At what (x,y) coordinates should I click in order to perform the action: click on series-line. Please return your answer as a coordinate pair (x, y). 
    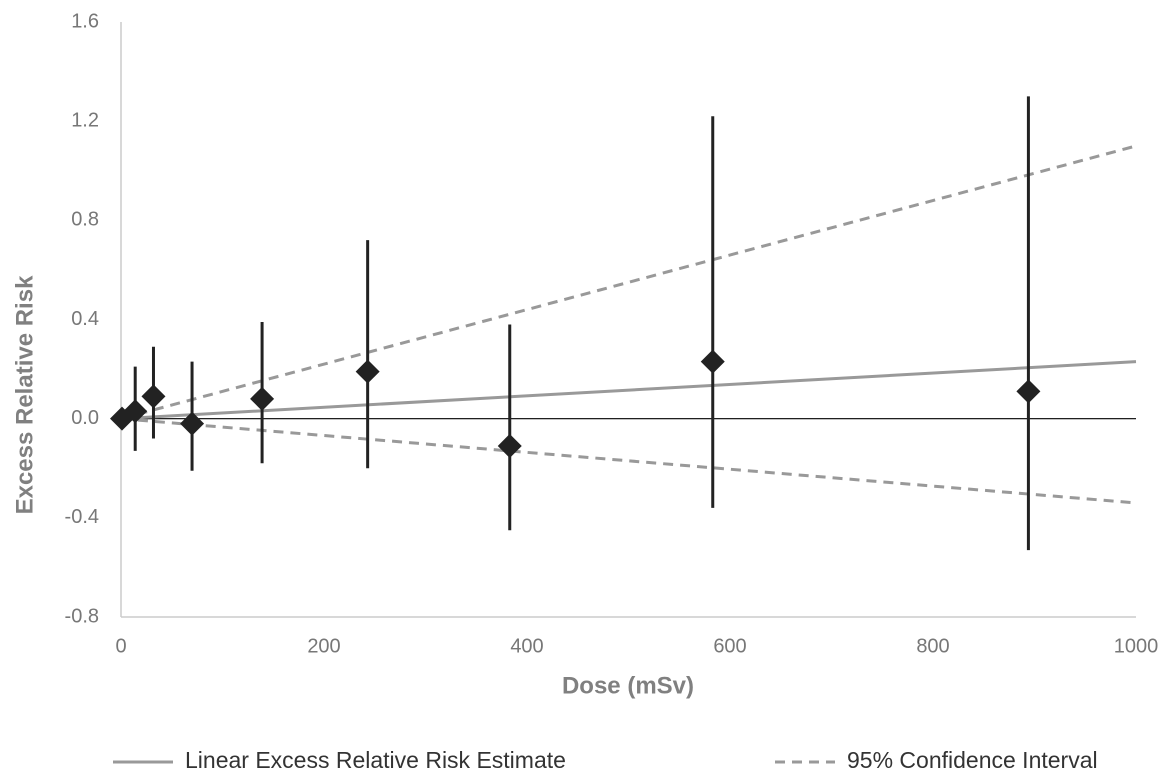
    Looking at the image, I should click on (628, 390).